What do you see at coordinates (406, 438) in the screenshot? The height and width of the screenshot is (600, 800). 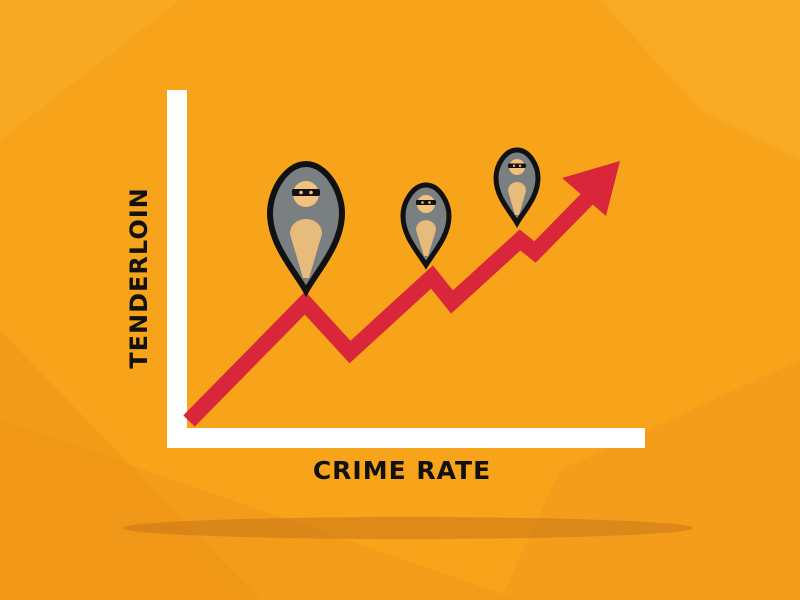 I see `x-axis` at bounding box center [406, 438].